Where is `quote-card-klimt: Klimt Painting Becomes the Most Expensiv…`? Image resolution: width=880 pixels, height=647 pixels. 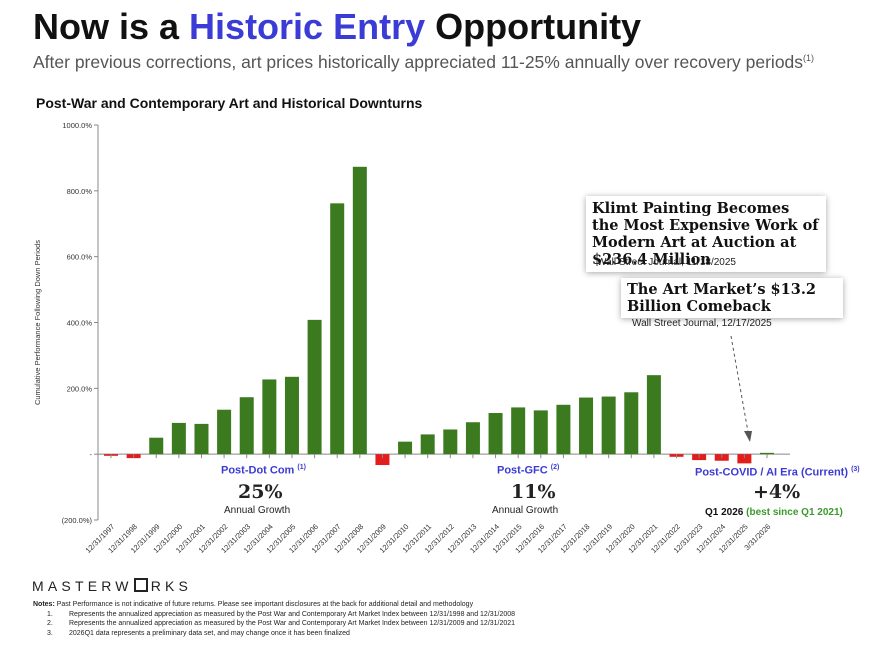
quote-card-klimt: Klimt Painting Becomes the Most Expensiv… is located at coordinates (706, 234).